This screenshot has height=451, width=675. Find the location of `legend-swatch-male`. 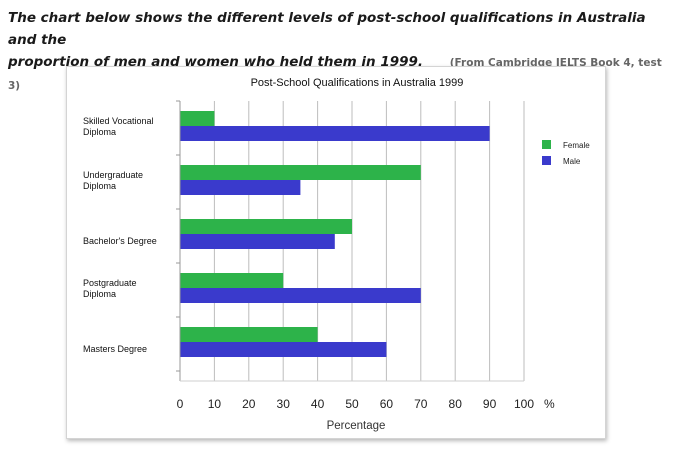

legend-swatch-male is located at coordinates (546, 160).